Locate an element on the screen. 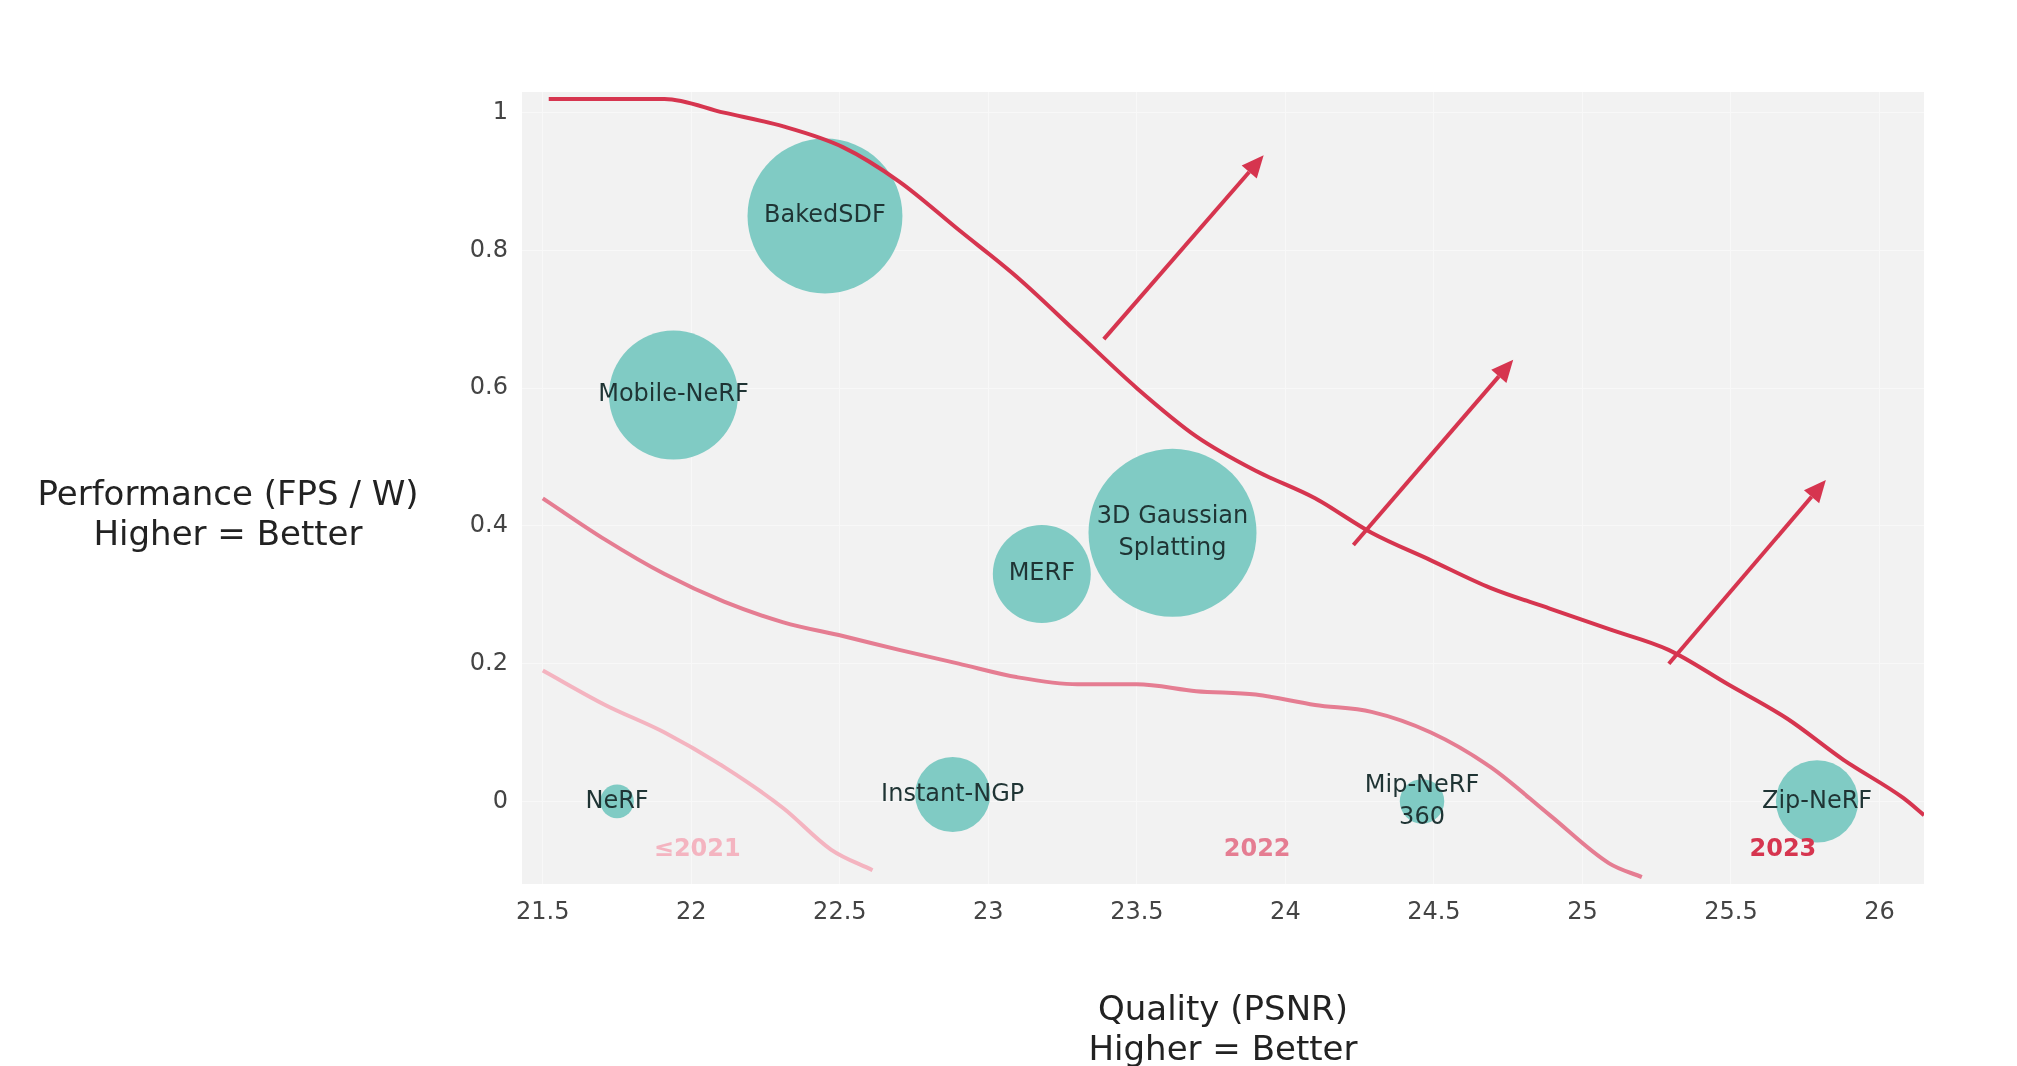  series-label: ≤2021 is located at coordinates (697, 848).